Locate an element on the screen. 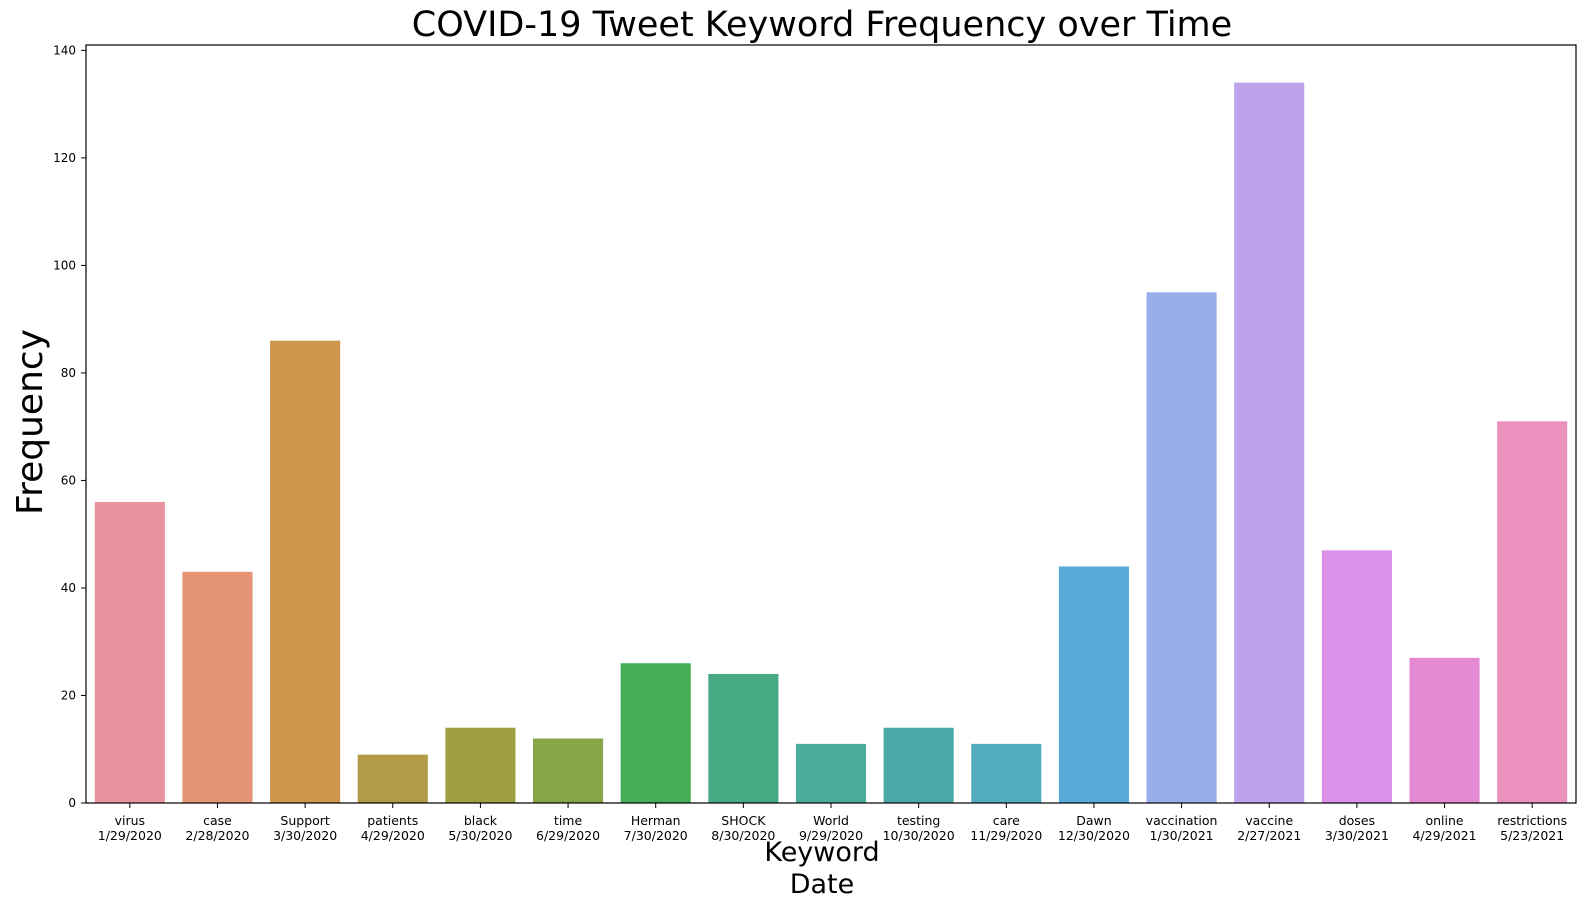 The width and height of the screenshot is (1584, 917). x-tick-label-keyword: Herman is located at coordinates (656, 820).